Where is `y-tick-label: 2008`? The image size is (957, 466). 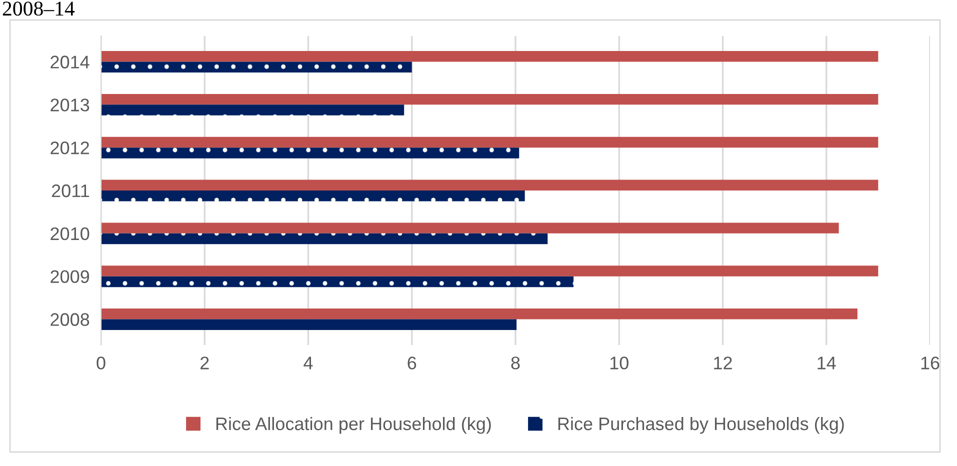 y-tick-label: 2008 is located at coordinates (70, 319).